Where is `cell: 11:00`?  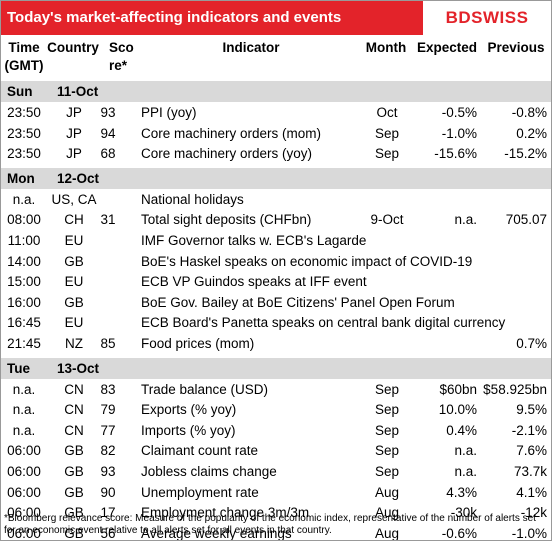 cell: 11:00 is located at coordinates (24, 240).